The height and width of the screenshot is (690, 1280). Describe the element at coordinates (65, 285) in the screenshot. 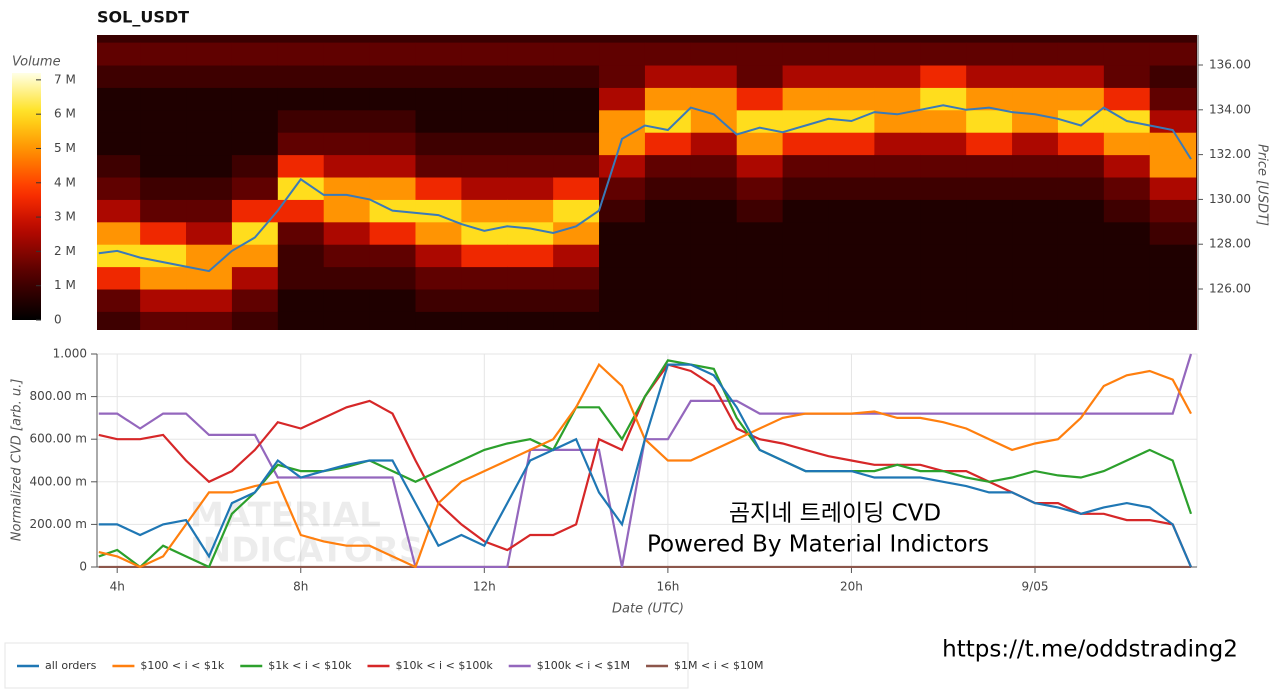

I see `colorbar-tick-label: 1 M` at that location.